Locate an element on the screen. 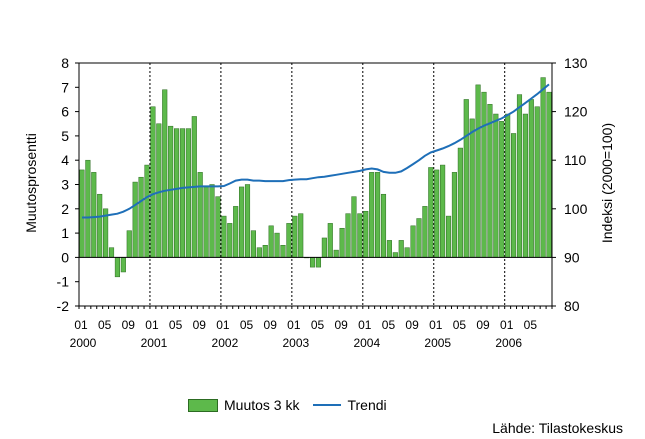  right-tick-label: 120 is located at coordinates (576, 112).